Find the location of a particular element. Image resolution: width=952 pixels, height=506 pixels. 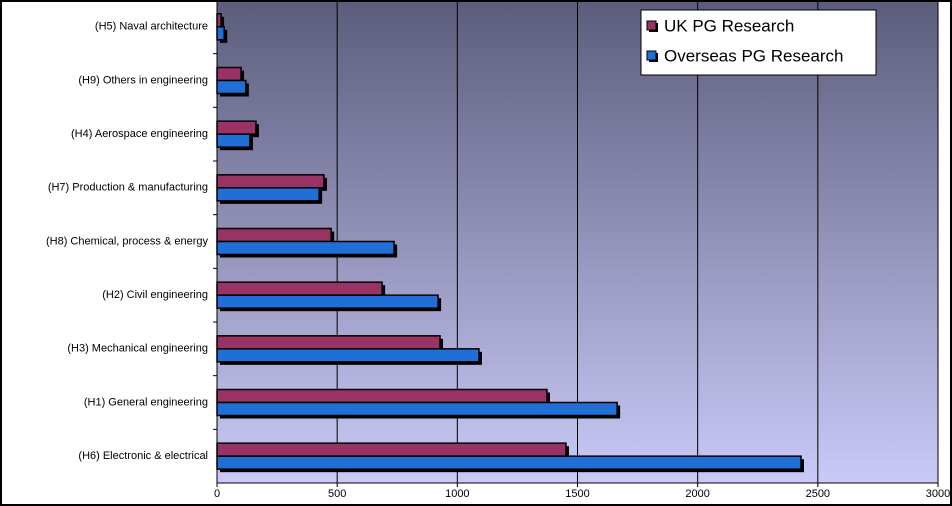

x-tick-label: 2000 is located at coordinates (697, 494).